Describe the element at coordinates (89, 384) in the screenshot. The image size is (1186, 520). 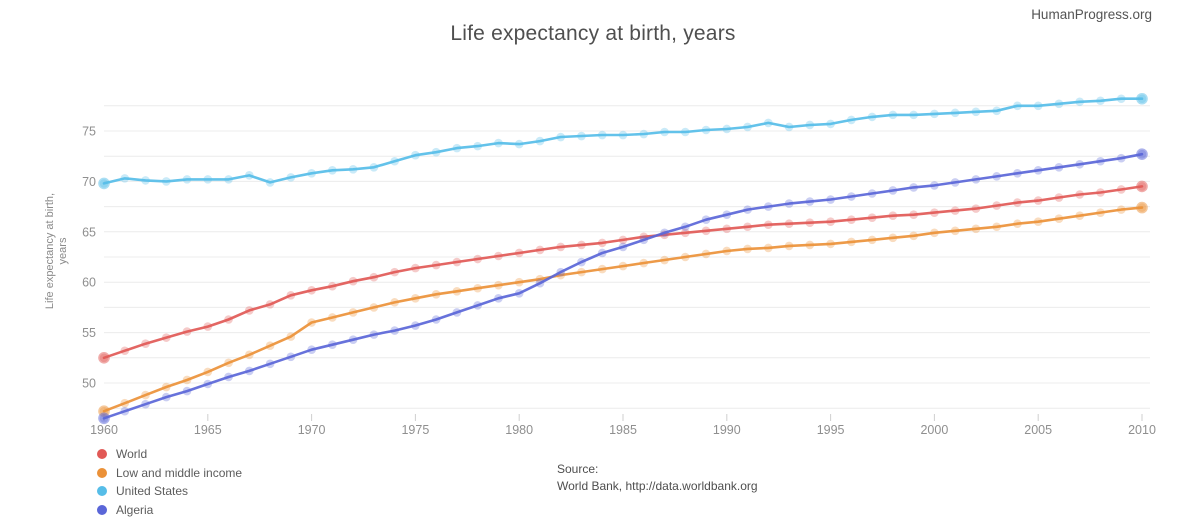
I see `y-tick-label: 50` at that location.